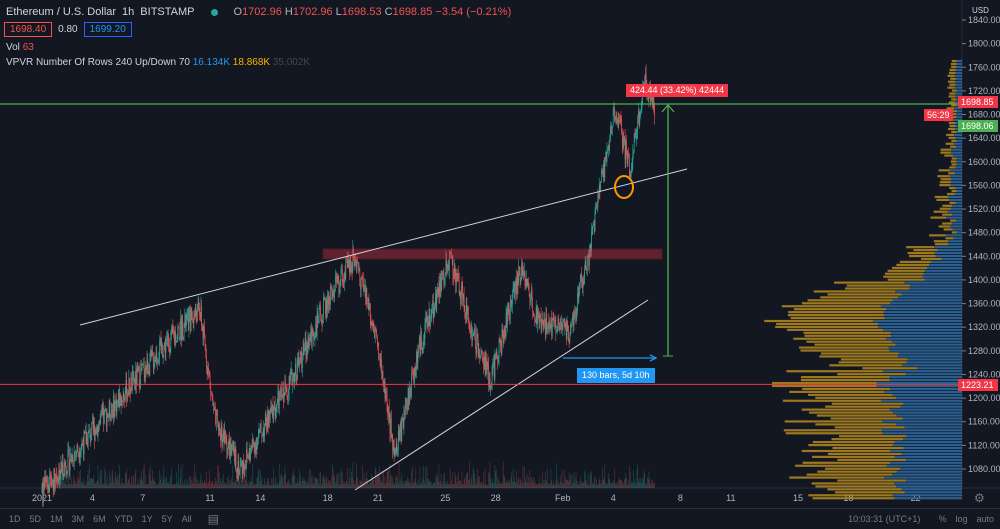  I want to click on interval: 1h, so click(128, 12).